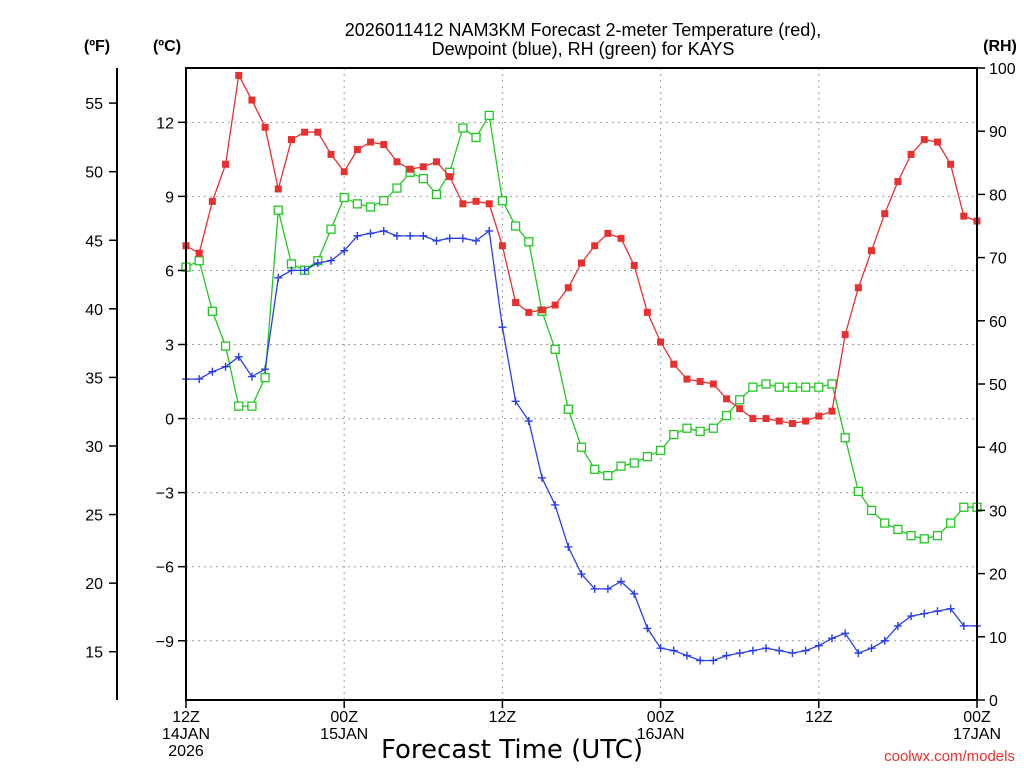 The image size is (1024, 768). What do you see at coordinates (165, 494) in the screenshot?
I see `celsius-tick-label: −3` at bounding box center [165, 494].